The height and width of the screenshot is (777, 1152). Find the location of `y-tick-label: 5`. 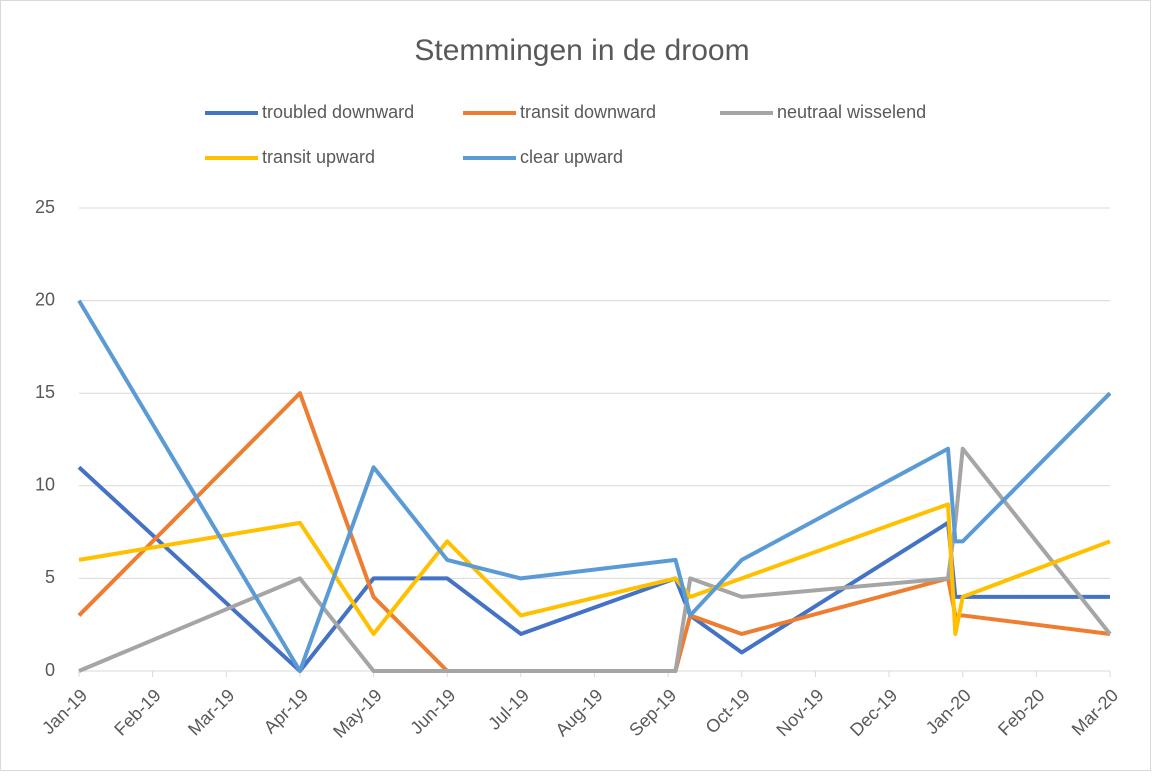

y-tick-label: 5 is located at coordinates (50, 577).